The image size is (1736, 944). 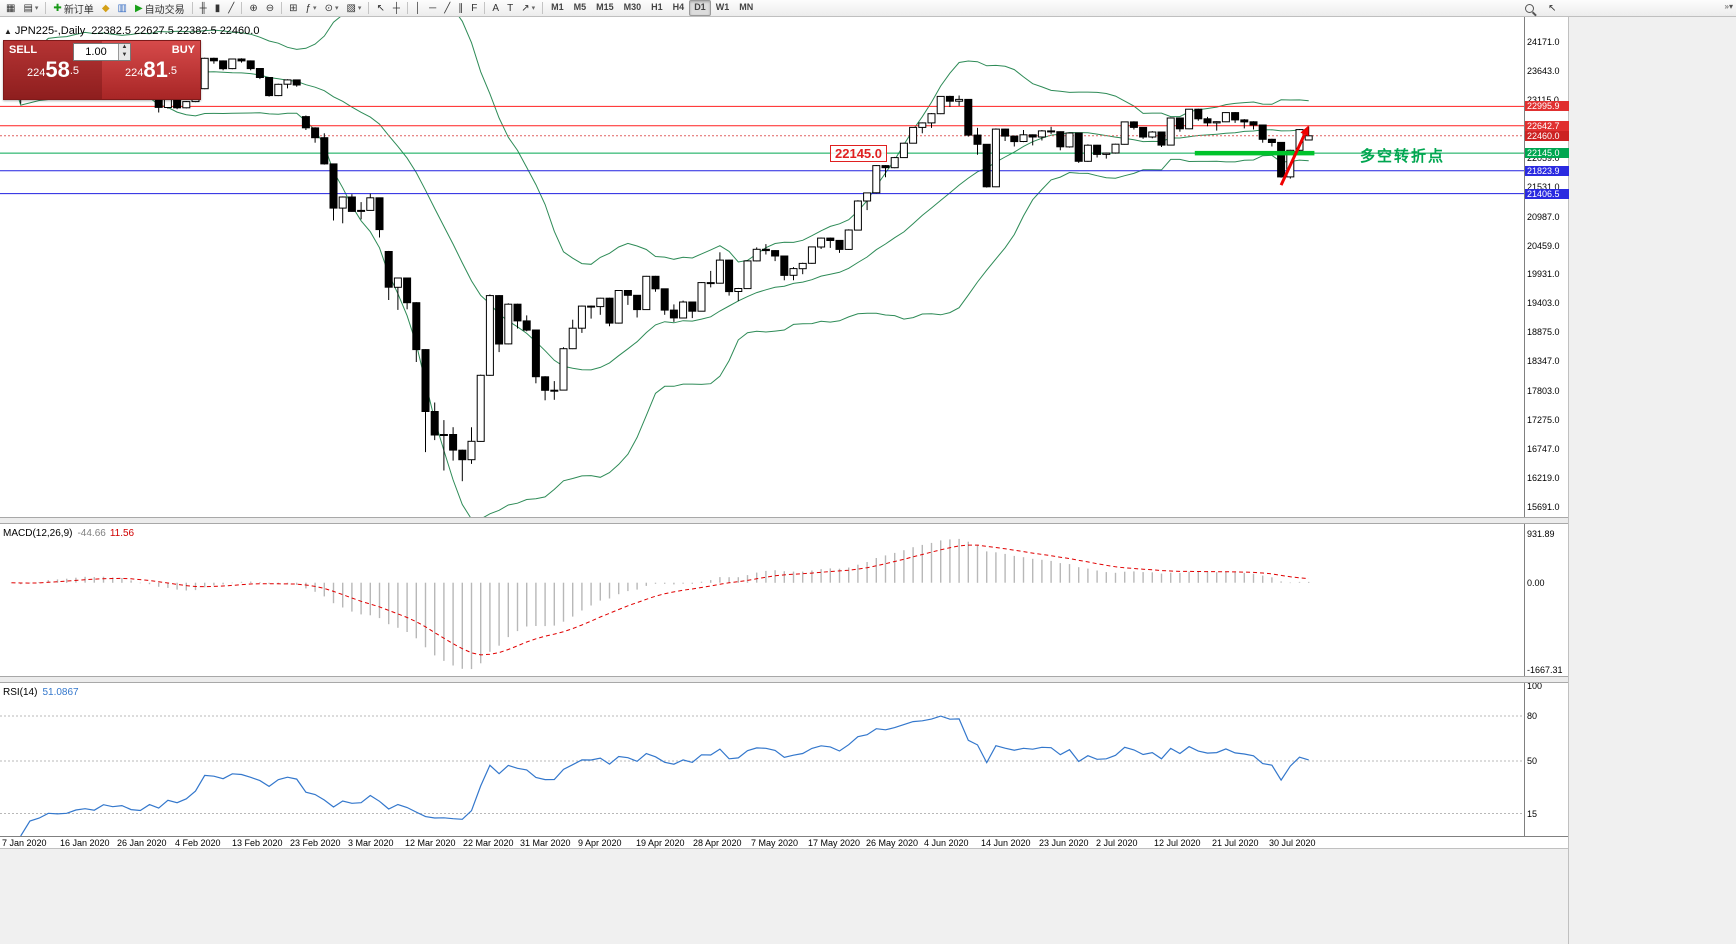 I want to click on spin-down-icon: ▼, so click(x=124, y=55).